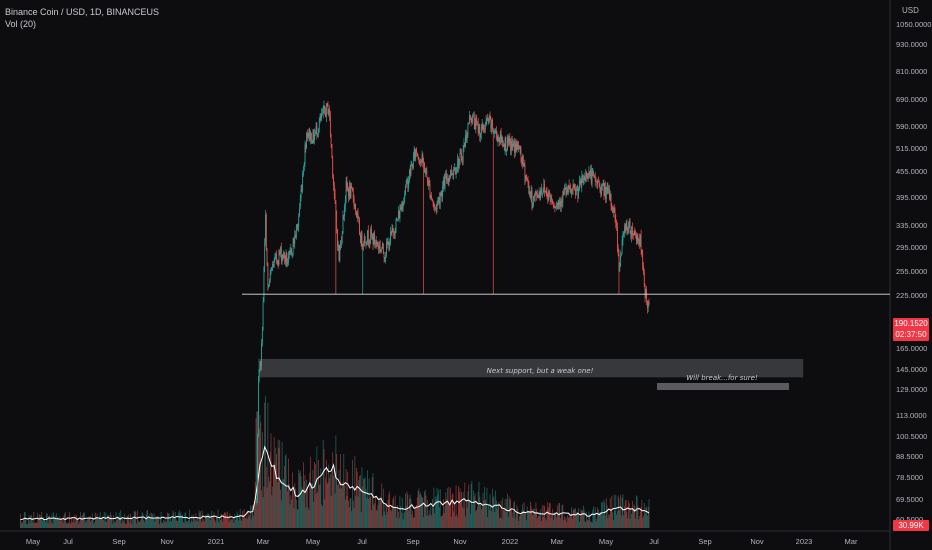  I want to click on time-axis-label: Sep, so click(118, 541).